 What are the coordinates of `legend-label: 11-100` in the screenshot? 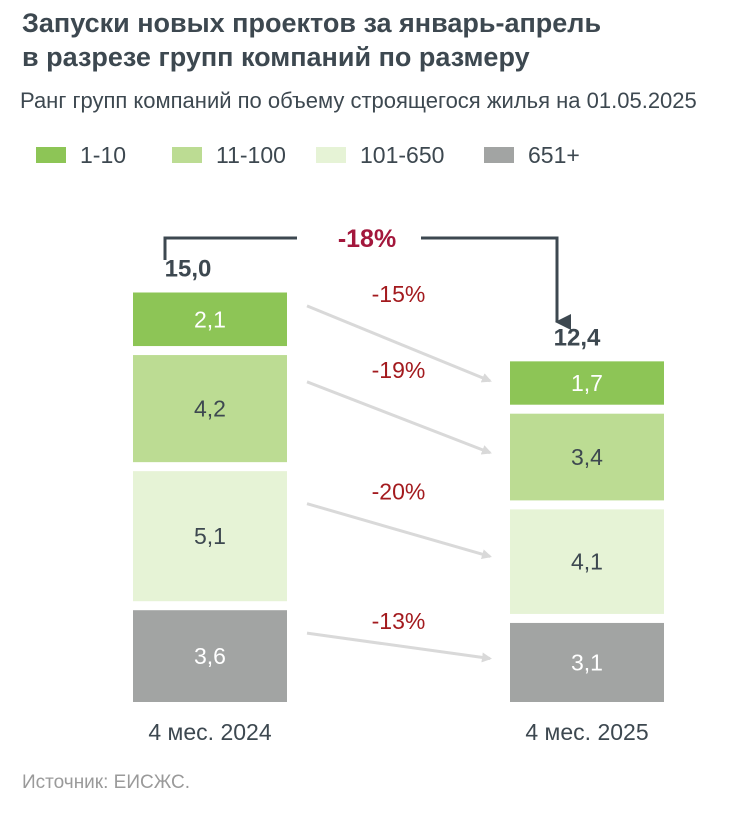 It's located at (251, 154).